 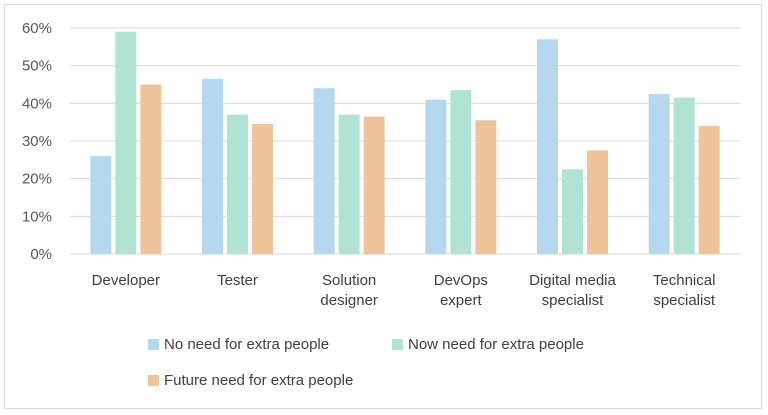 I want to click on y-tick-label: 40%, so click(x=37, y=103).